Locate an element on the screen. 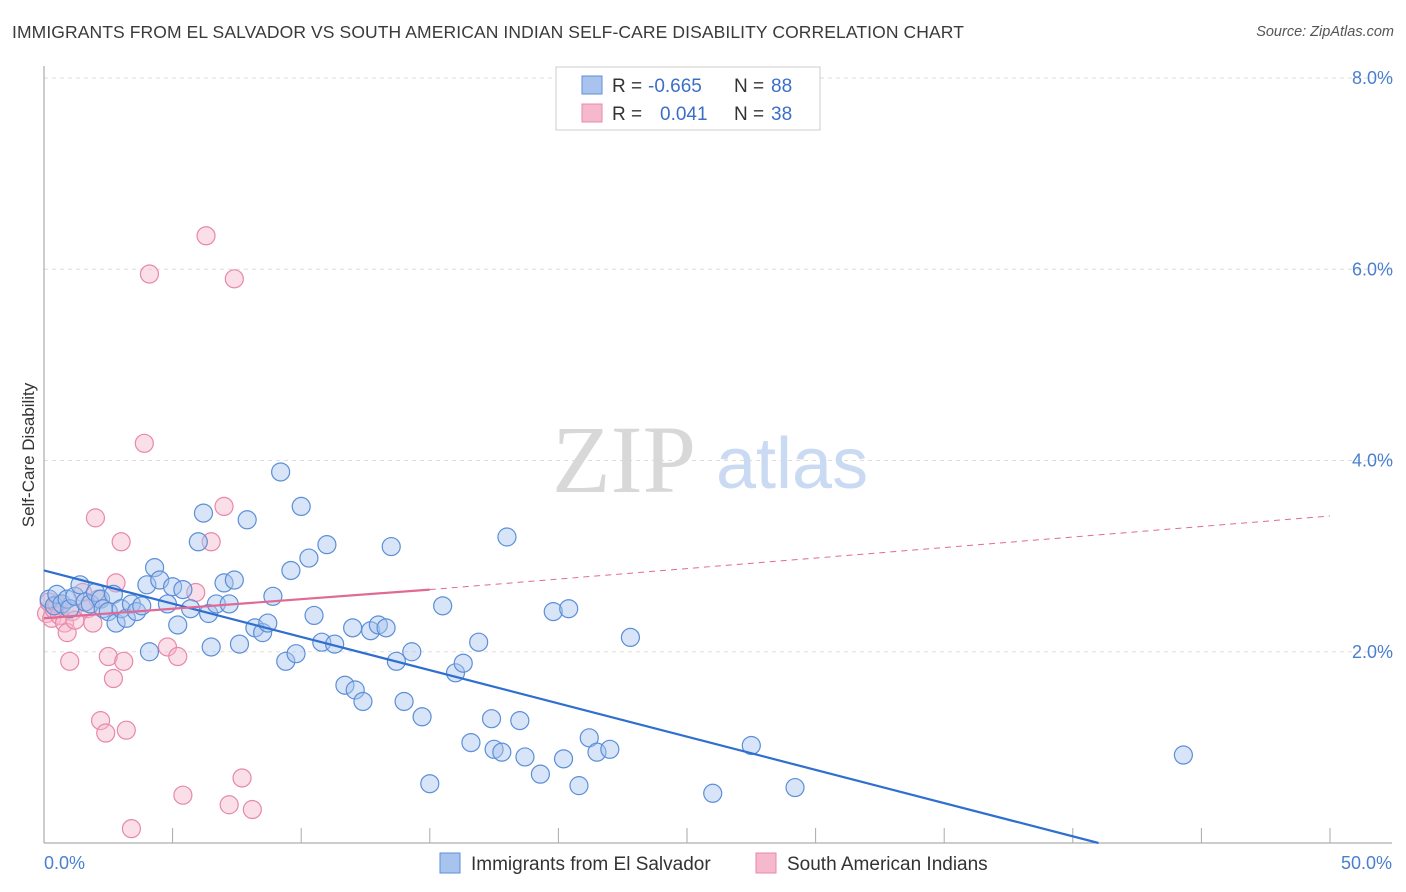 This screenshot has width=1406, height=892. watermark-atlas: atlas is located at coordinates (792, 464).